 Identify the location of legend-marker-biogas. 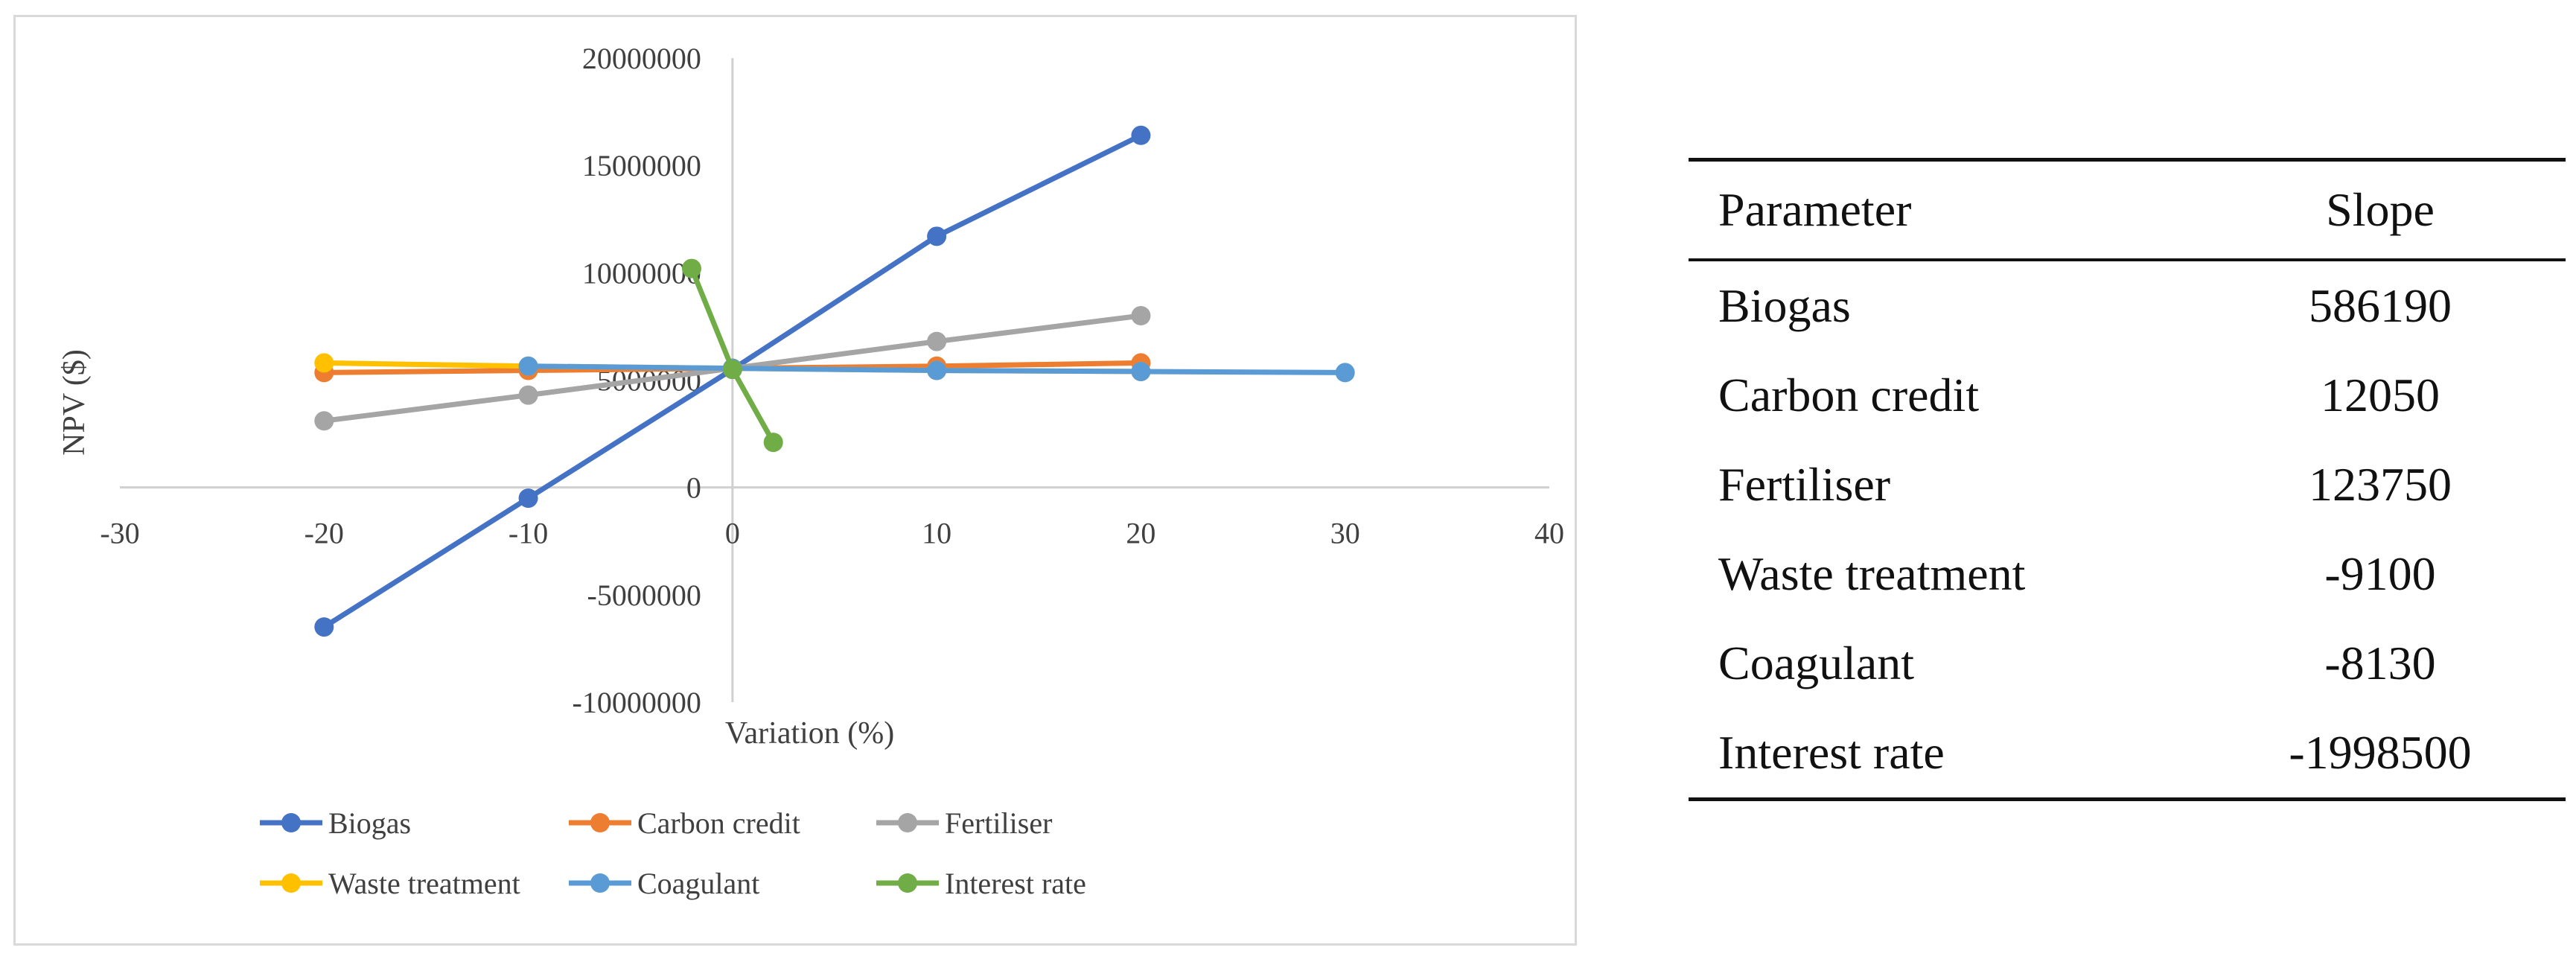
(291, 822).